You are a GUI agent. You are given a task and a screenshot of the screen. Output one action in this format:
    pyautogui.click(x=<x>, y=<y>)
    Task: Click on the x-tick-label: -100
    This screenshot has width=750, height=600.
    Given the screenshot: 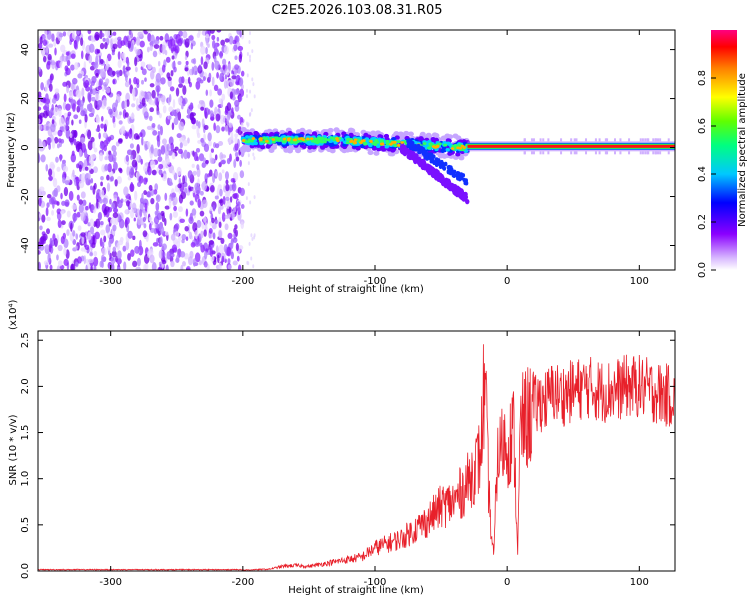 What is the action you would take?
    pyautogui.click(x=375, y=281)
    